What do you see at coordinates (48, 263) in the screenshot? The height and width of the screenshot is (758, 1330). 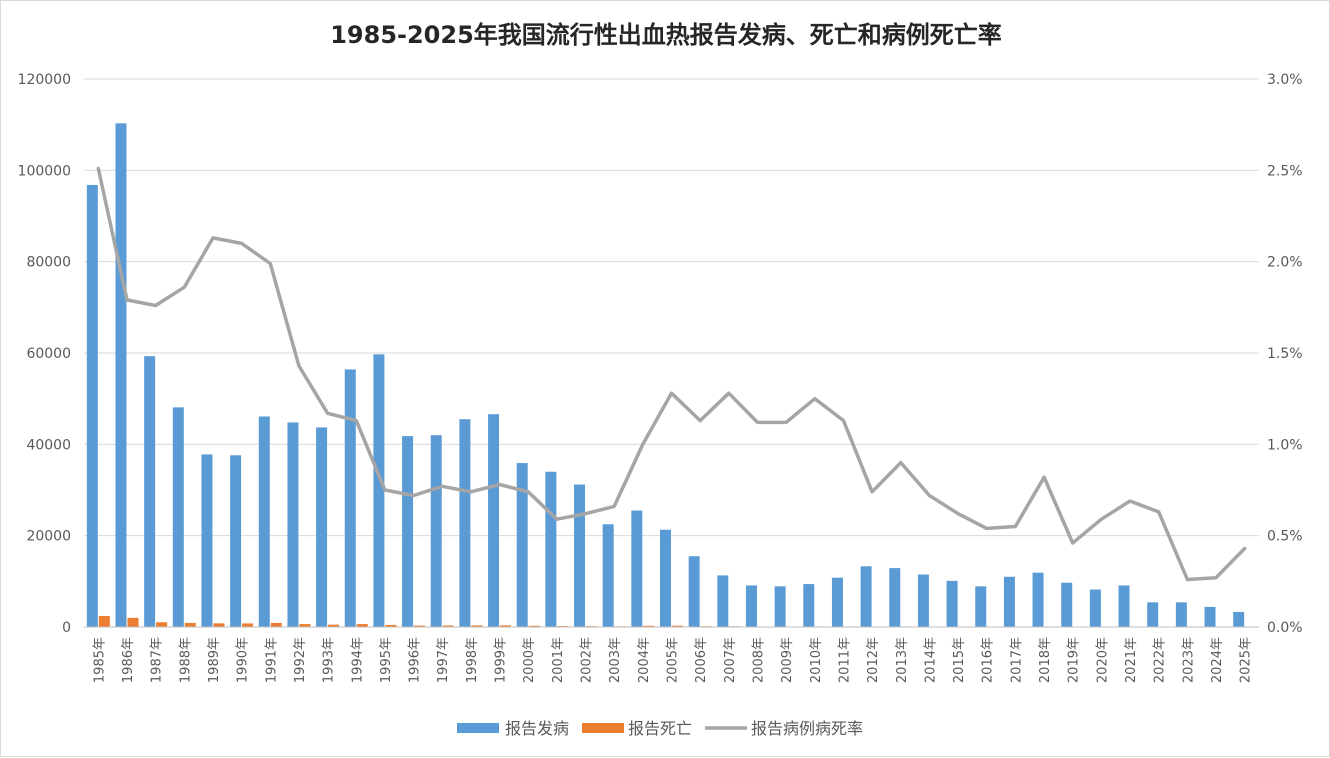 I see `left-axis-tick-label: 80000` at bounding box center [48, 263].